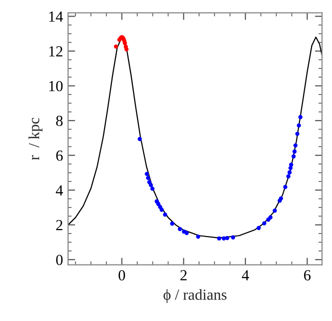  I want to click on y-tick-label: 4, so click(59, 190).